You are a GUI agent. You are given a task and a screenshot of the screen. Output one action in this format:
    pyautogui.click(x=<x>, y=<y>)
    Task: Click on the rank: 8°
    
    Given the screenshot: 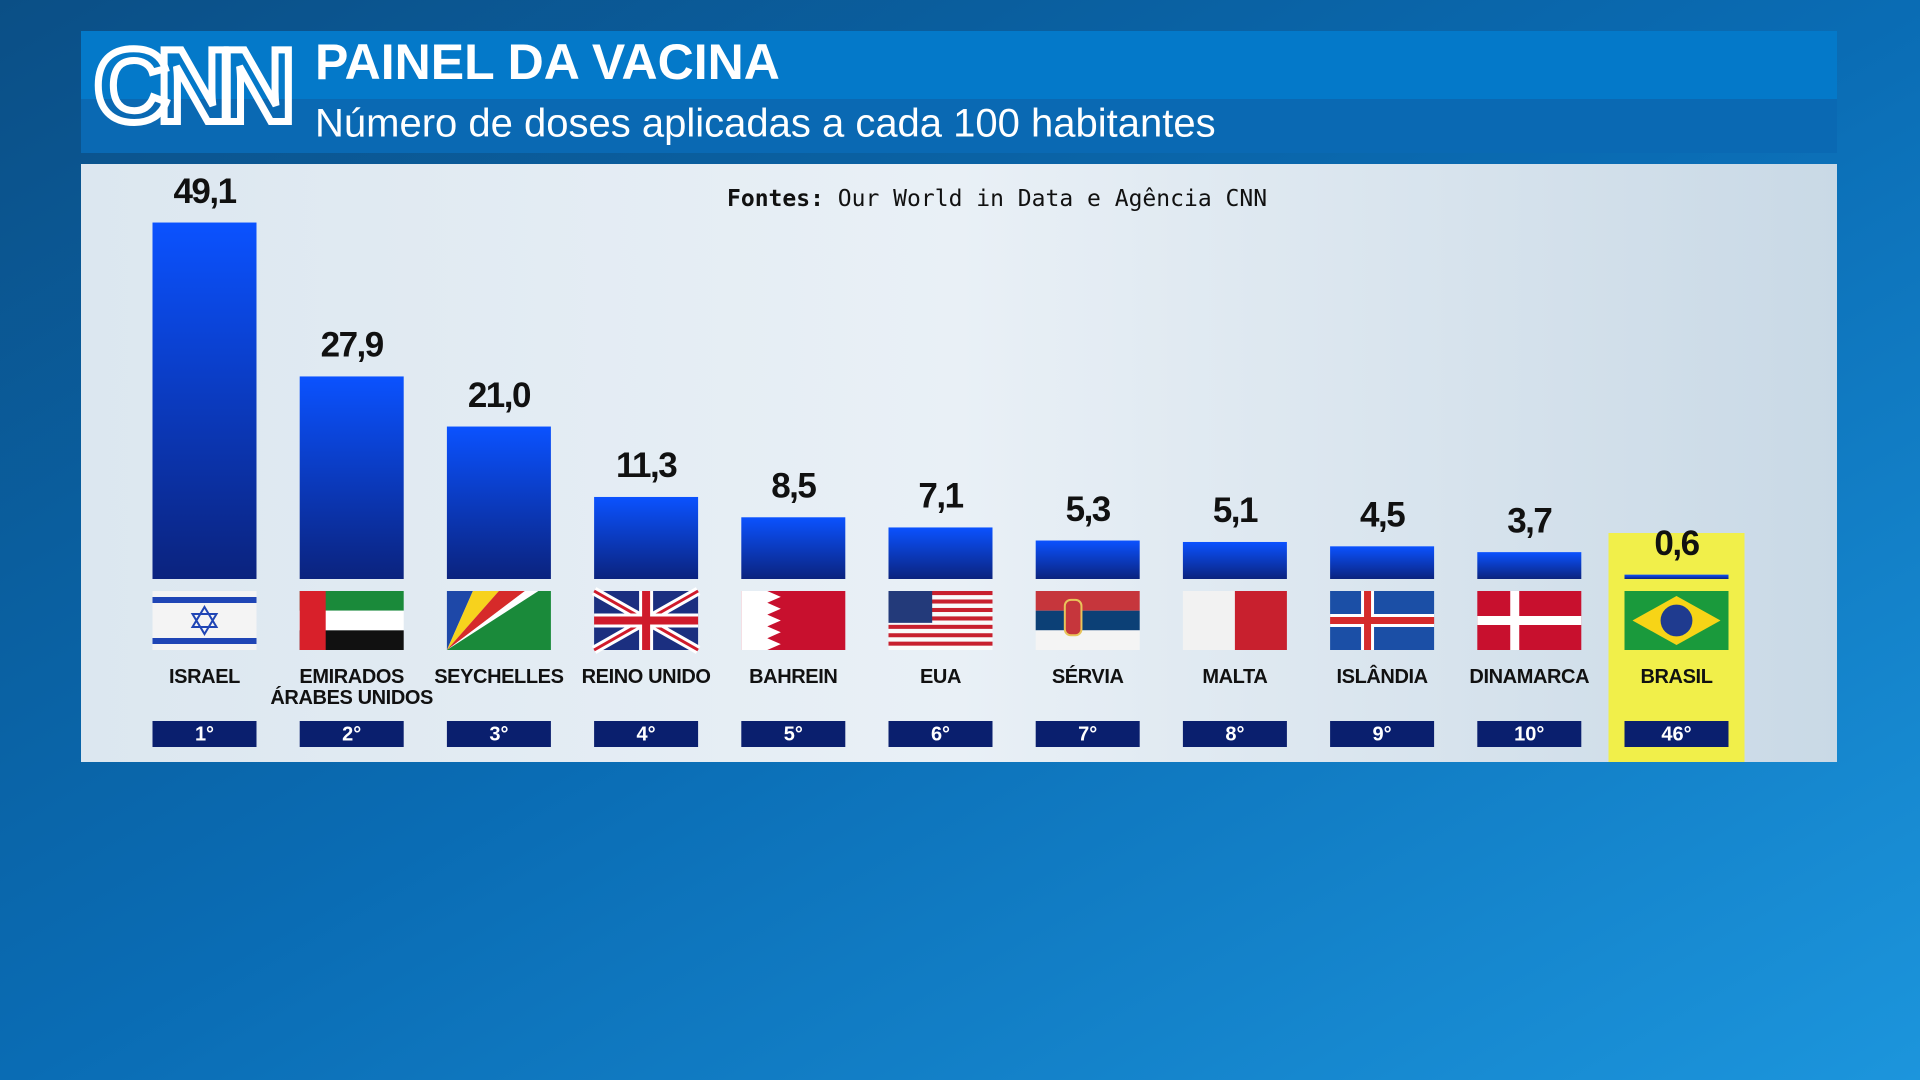 What is the action you would take?
    pyautogui.click(x=1234, y=734)
    